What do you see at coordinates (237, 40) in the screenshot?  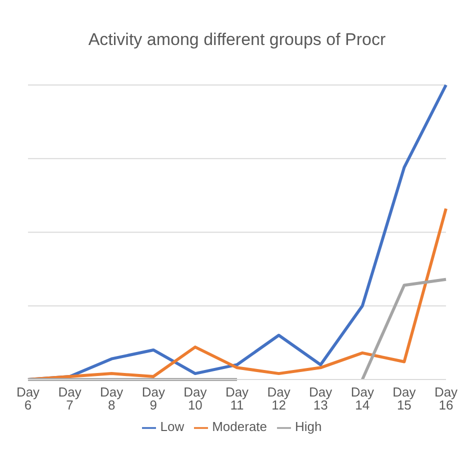 I see `chart-title: Activity among different groups of Procr` at bounding box center [237, 40].